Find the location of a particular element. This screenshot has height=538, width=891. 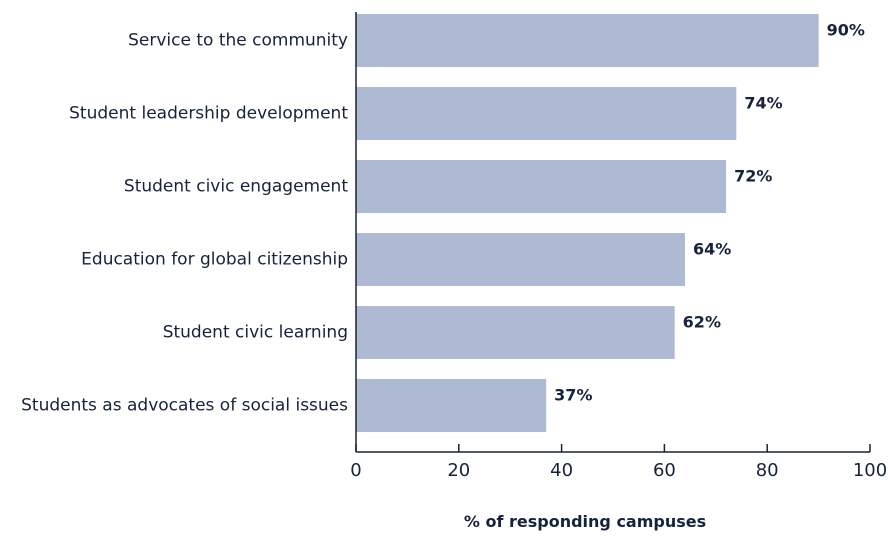

value-label-1: 90% is located at coordinates (846, 30).